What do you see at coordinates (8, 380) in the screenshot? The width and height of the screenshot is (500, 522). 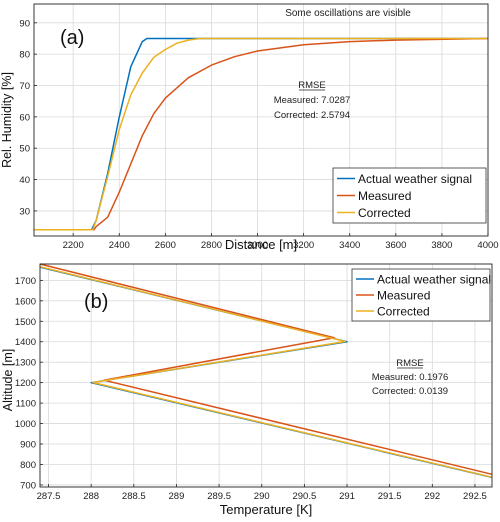 I see `y-axis-label: Altitude [m]` at bounding box center [8, 380].